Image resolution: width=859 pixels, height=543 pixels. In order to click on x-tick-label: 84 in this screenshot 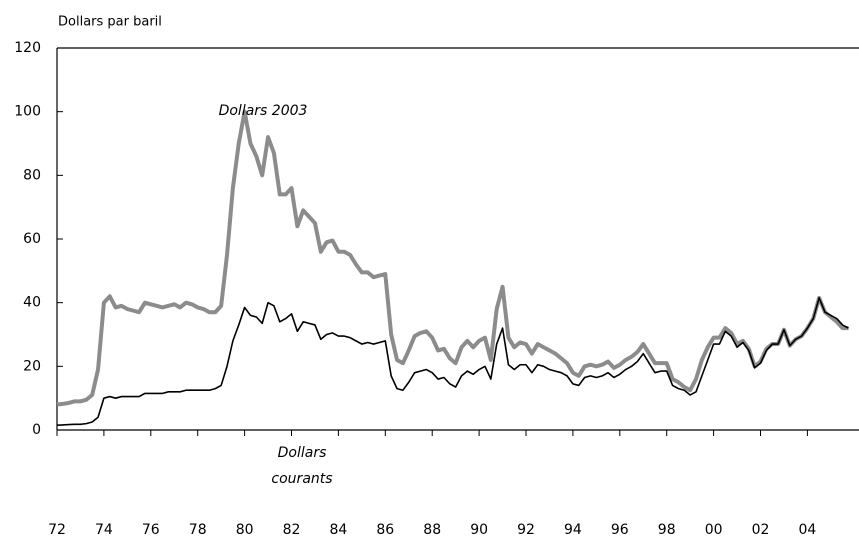, I will do `click(338, 530)`.